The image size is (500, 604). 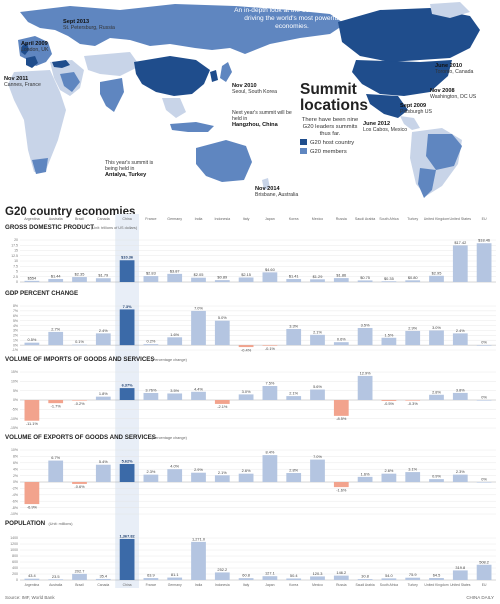 I want to click on country-footer: Germany, so click(x=175, y=585).